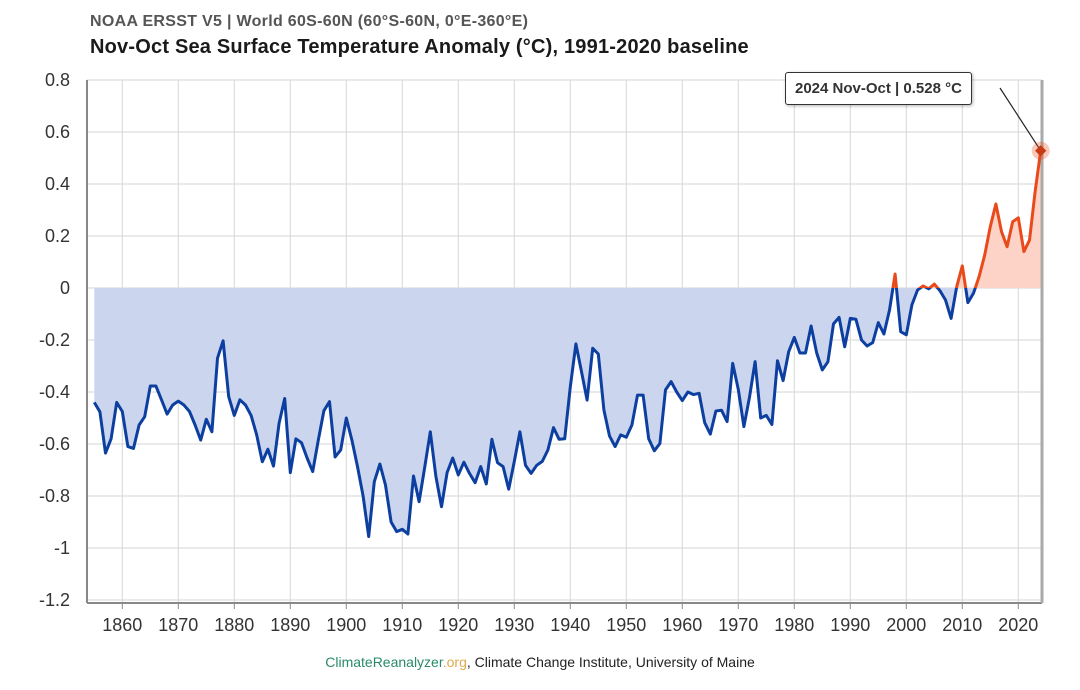 This screenshot has height=690, width=1080. Describe the element at coordinates (514, 625) in the screenshot. I see `x-tick-label: 1930` at that location.